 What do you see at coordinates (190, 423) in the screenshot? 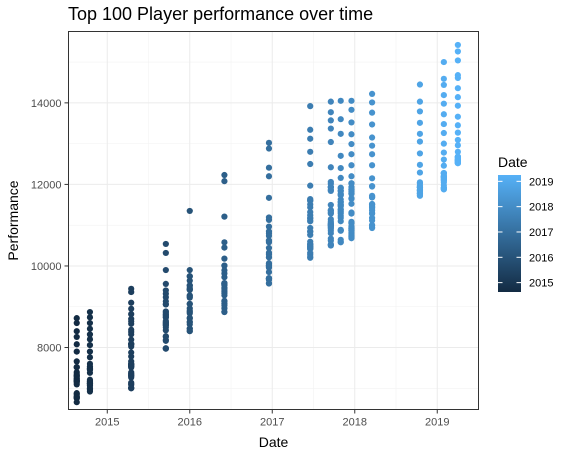
I see `x-tick-label: 2016` at bounding box center [190, 423].